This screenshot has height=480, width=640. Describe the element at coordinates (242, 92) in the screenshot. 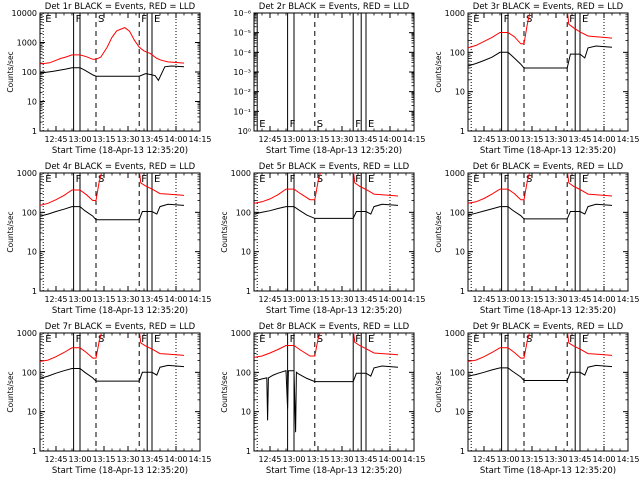

I see `y-tick-label: 10⁻²` at that location.